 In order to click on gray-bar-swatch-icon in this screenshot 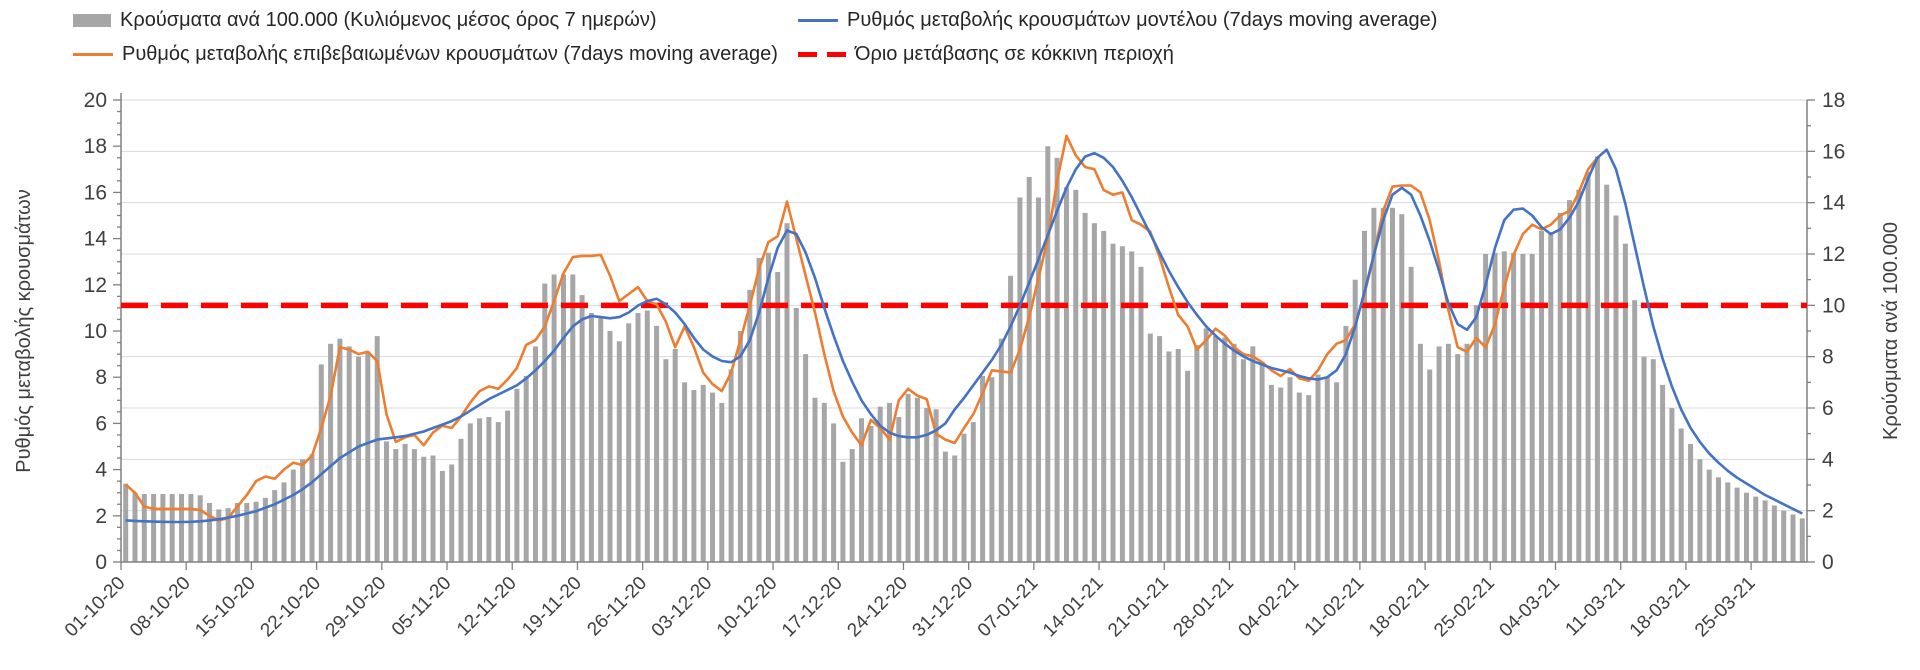, I will do `click(92, 20)`.